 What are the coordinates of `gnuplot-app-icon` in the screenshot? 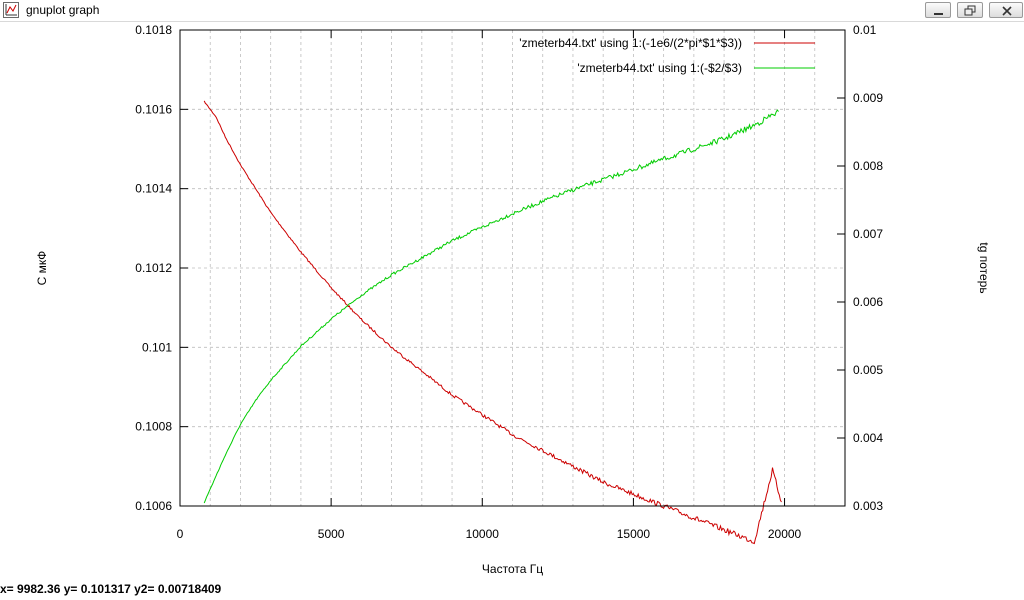 It's located at (11, 10).